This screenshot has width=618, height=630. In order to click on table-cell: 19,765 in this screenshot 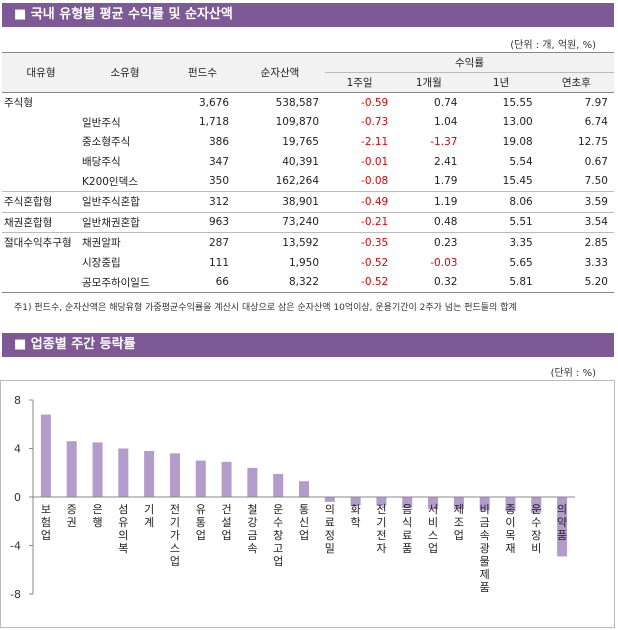, I will do `click(300, 141)`.